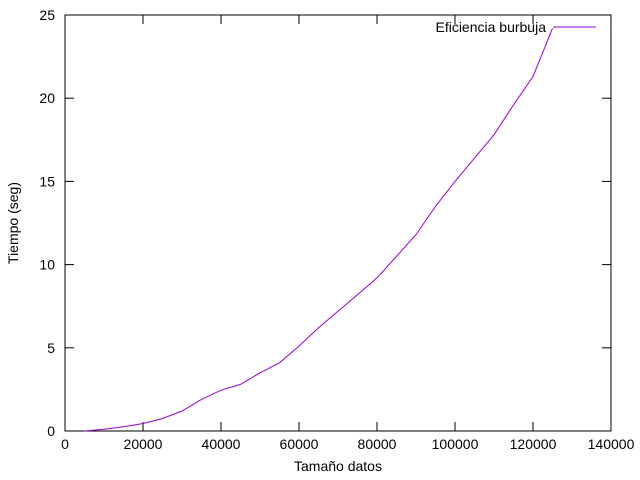  I want to click on x-tick-label: 60000, so click(299, 444).